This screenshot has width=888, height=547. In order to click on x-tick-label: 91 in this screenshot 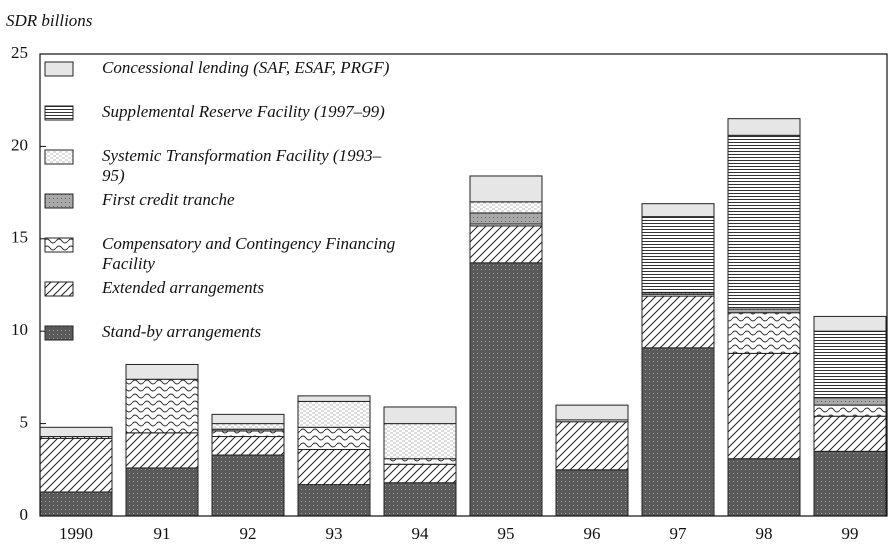, I will do `click(162, 533)`.